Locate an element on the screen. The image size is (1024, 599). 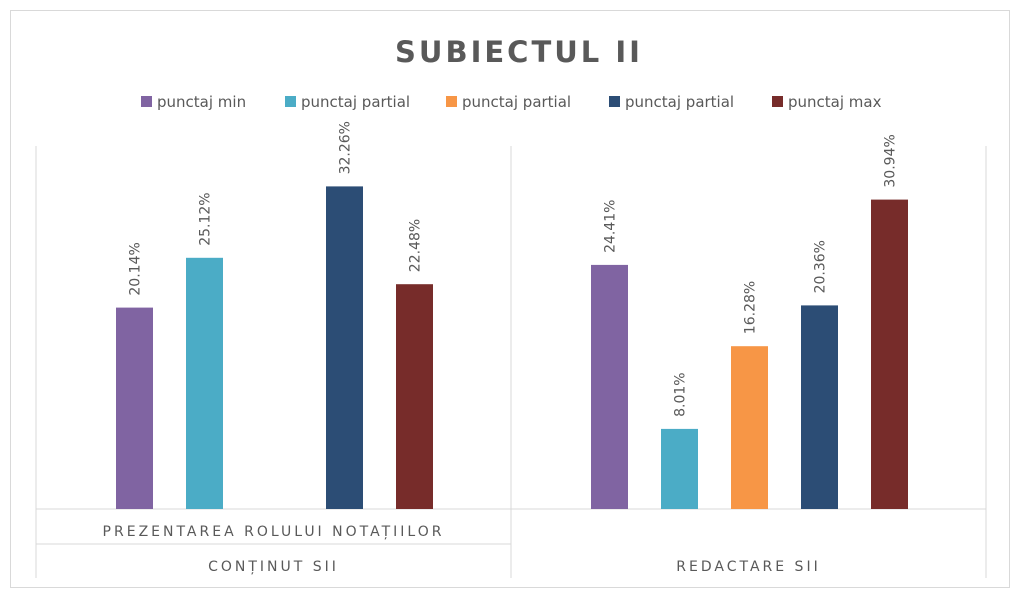
data-label-g2-s2: 8.01% is located at coordinates (681, 394).